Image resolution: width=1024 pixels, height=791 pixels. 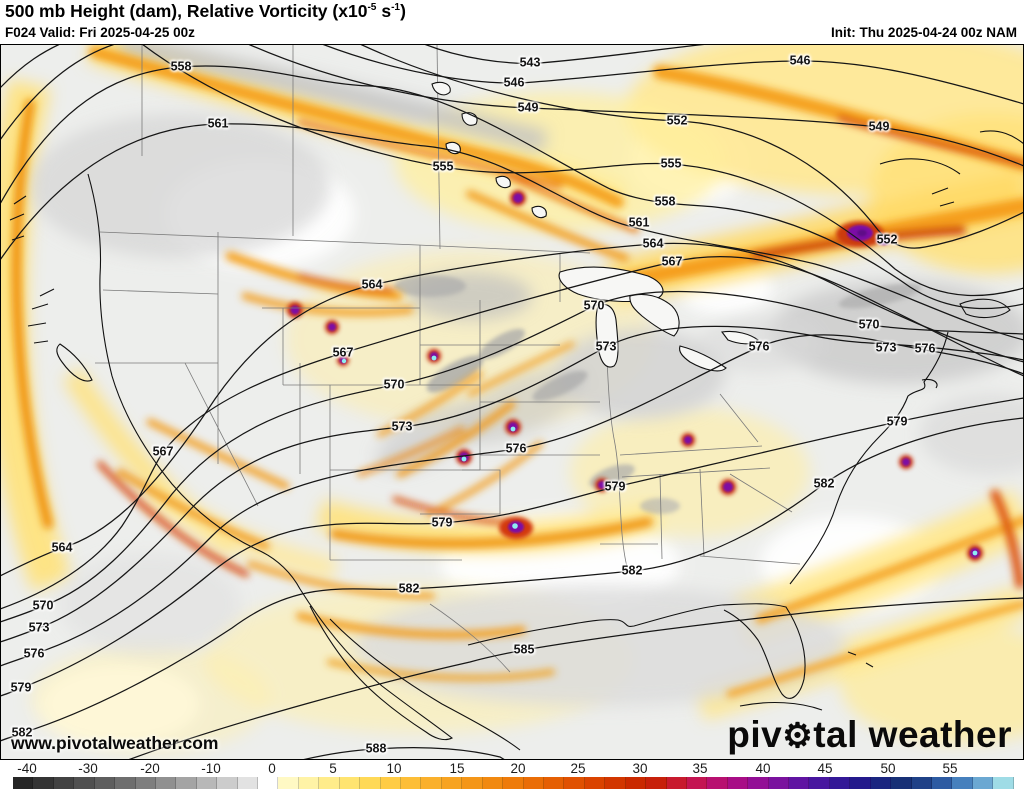 I want to click on valid-time-label: F024 Valid: Fri 2025-04-25 00z, so click(x=100, y=32).